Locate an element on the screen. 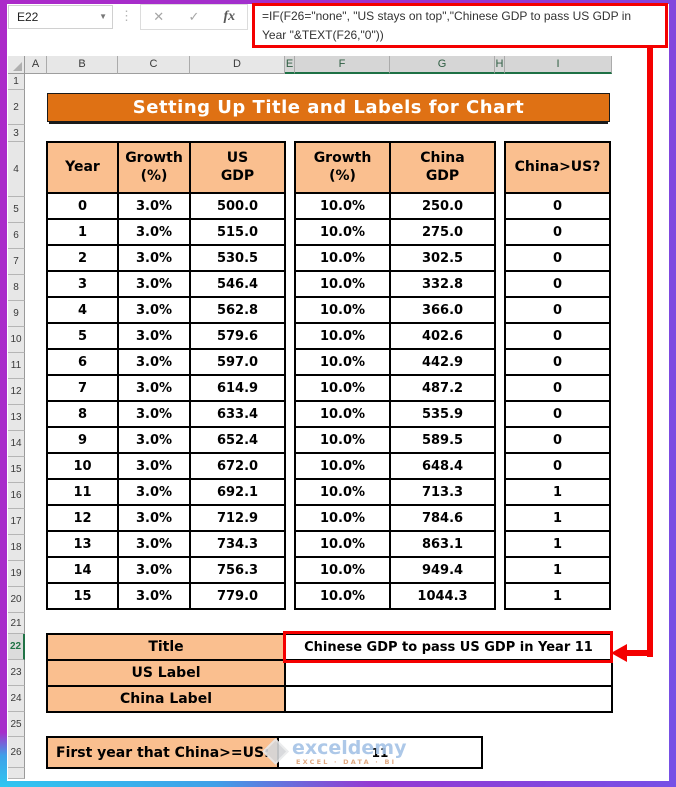 This screenshot has width=676, height=787. cancel-icon: ✕ is located at coordinates (159, 16).